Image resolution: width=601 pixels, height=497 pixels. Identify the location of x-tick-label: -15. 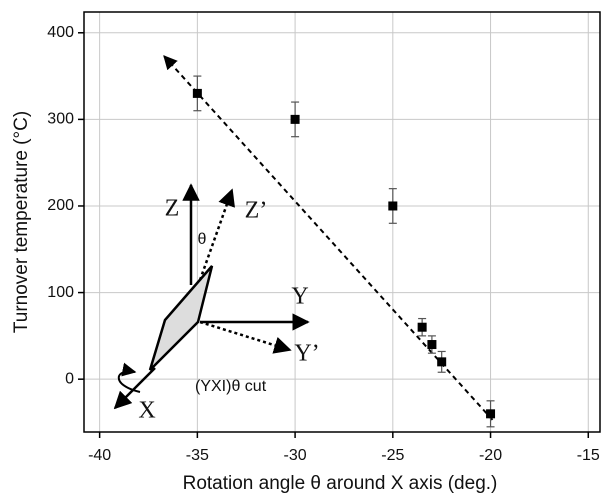
(588, 455).